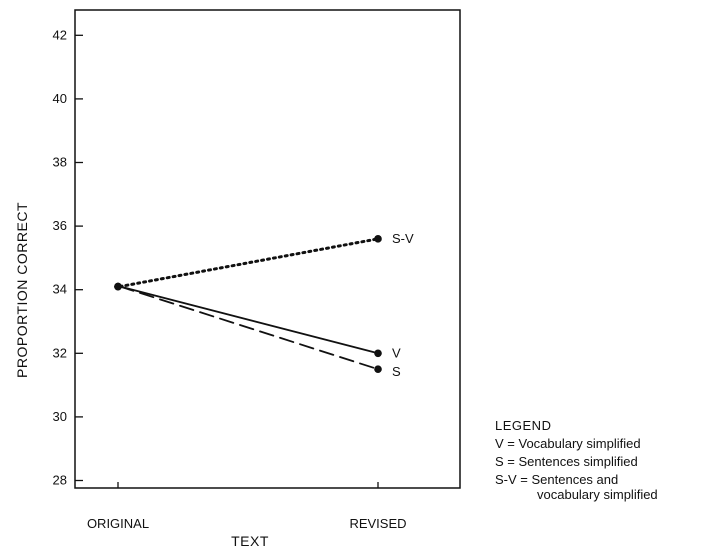 The width and height of the screenshot is (708, 550). What do you see at coordinates (60, 34) in the screenshot?
I see `y-tick-label: 42` at bounding box center [60, 34].